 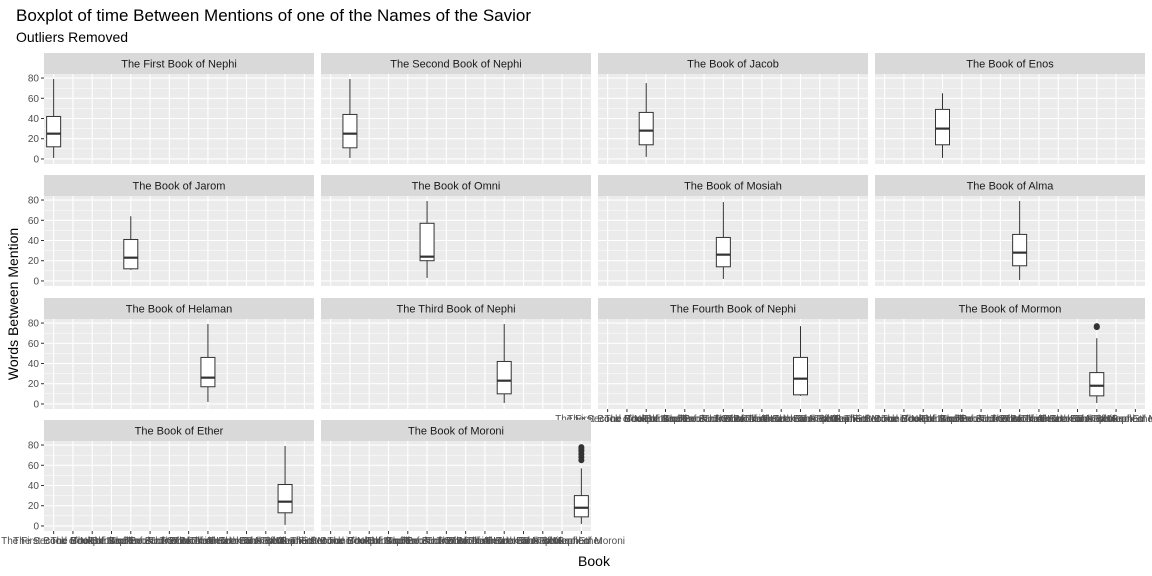 I want to click on facet-label: The Book of Mosiah, so click(x=733, y=187).